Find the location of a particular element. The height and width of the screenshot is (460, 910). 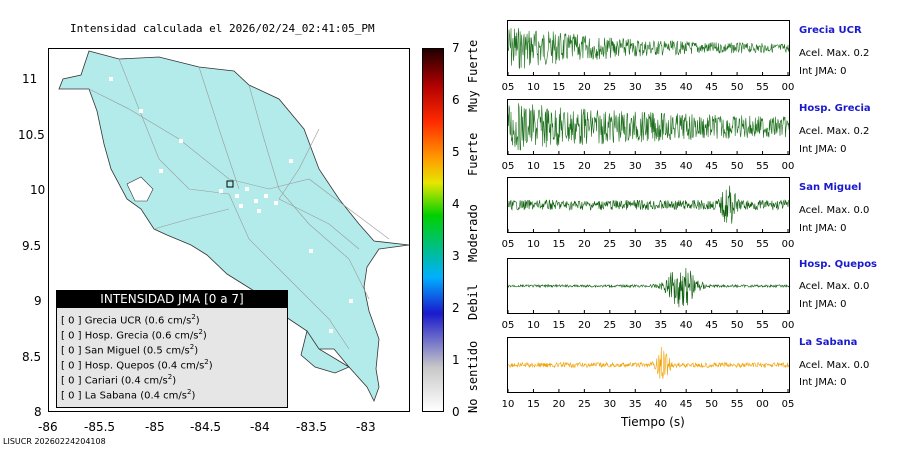

map-ytick: 11 is located at coordinates (30, 79).